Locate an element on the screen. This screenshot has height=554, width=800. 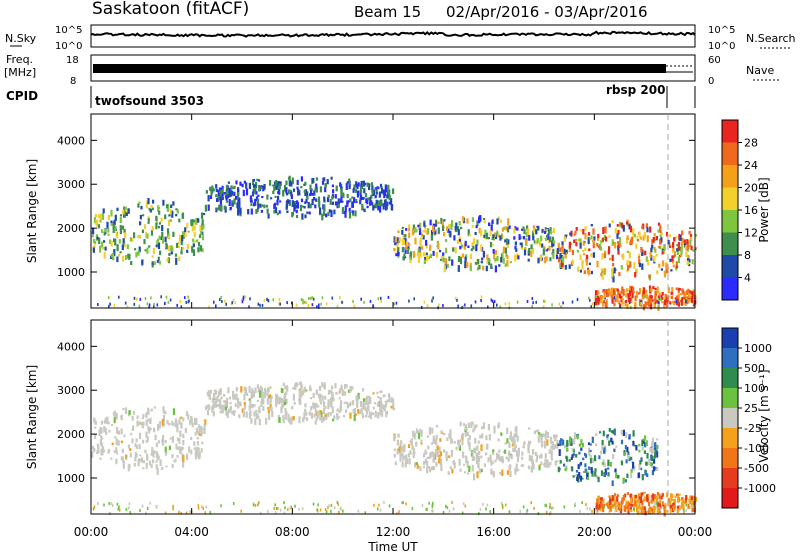
y-tick-label: 1000 is located at coordinates (71, 272).